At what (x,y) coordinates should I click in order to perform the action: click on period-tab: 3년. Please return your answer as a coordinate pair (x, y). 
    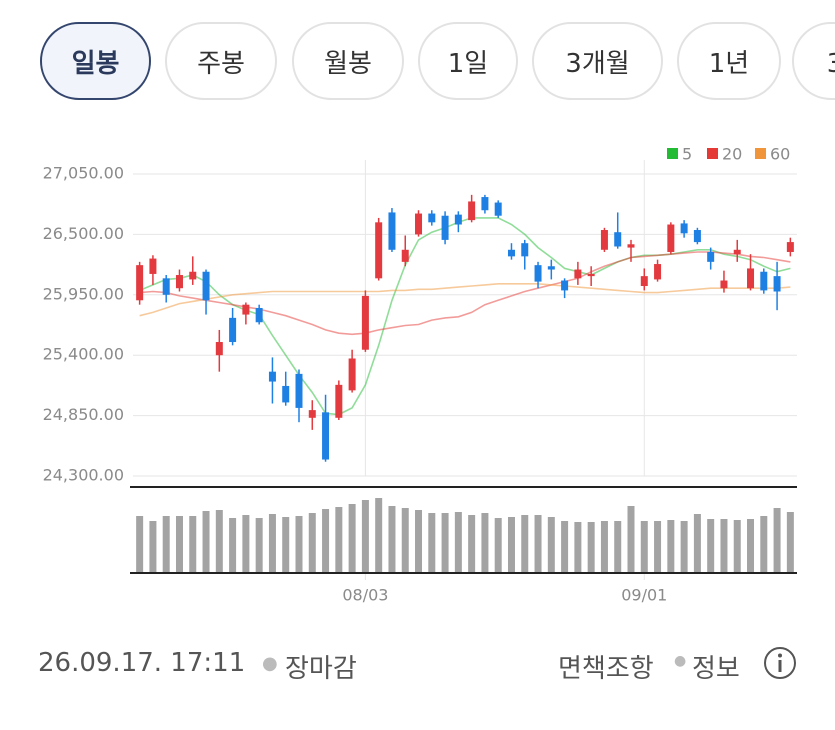
    Looking at the image, I should click on (813, 61).